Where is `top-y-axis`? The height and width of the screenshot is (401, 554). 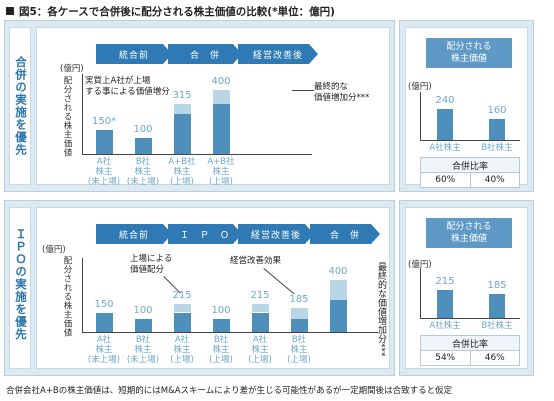
top-y-axis is located at coordinates (82, 114).